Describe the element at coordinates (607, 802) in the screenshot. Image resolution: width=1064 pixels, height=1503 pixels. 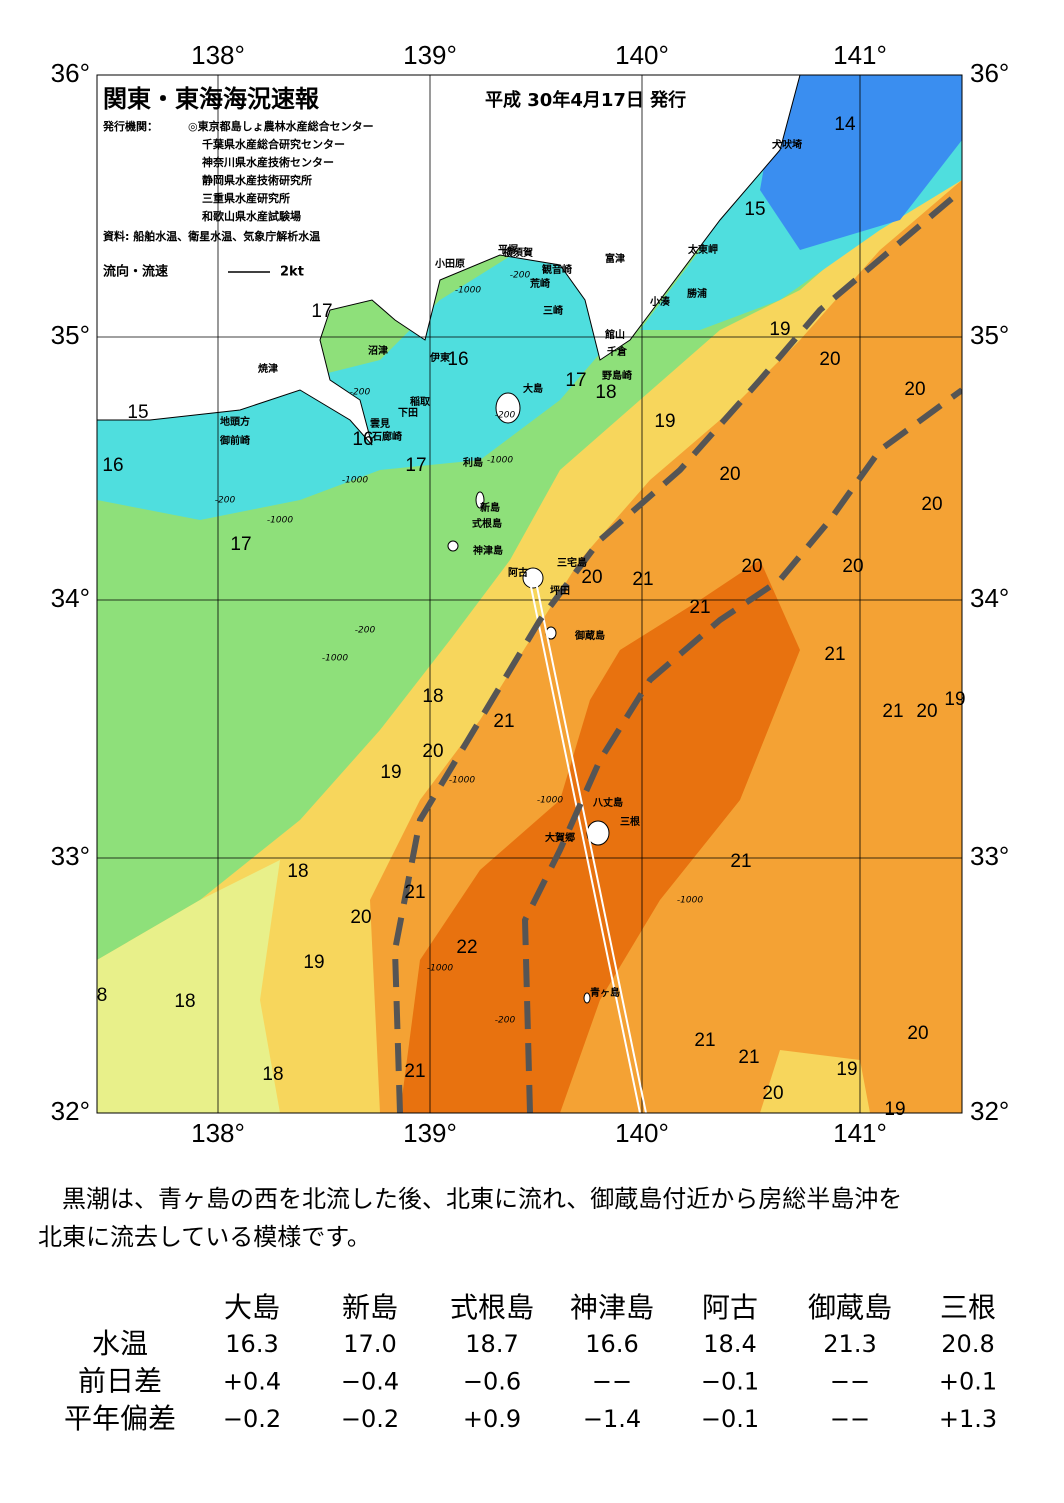
I see `place-name: 八丈島` at that location.